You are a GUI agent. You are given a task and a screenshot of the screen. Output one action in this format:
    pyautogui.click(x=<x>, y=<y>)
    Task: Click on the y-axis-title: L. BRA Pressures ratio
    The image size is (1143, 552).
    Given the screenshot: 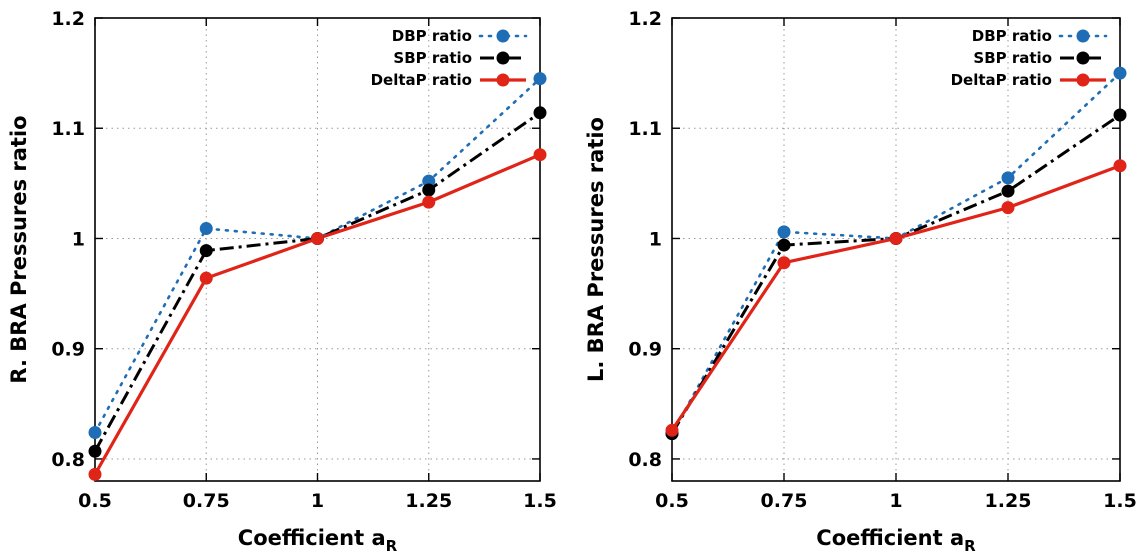 What is the action you would take?
    pyautogui.click(x=596, y=249)
    